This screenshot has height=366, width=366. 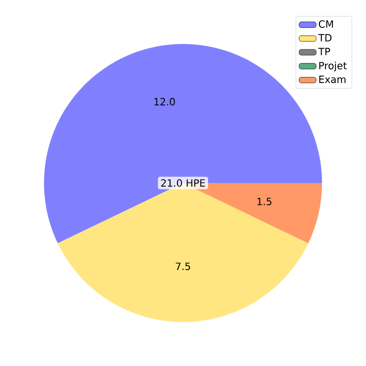 What do you see at coordinates (164, 102) in the screenshot?
I see `data-label: 12.0` at bounding box center [164, 102].